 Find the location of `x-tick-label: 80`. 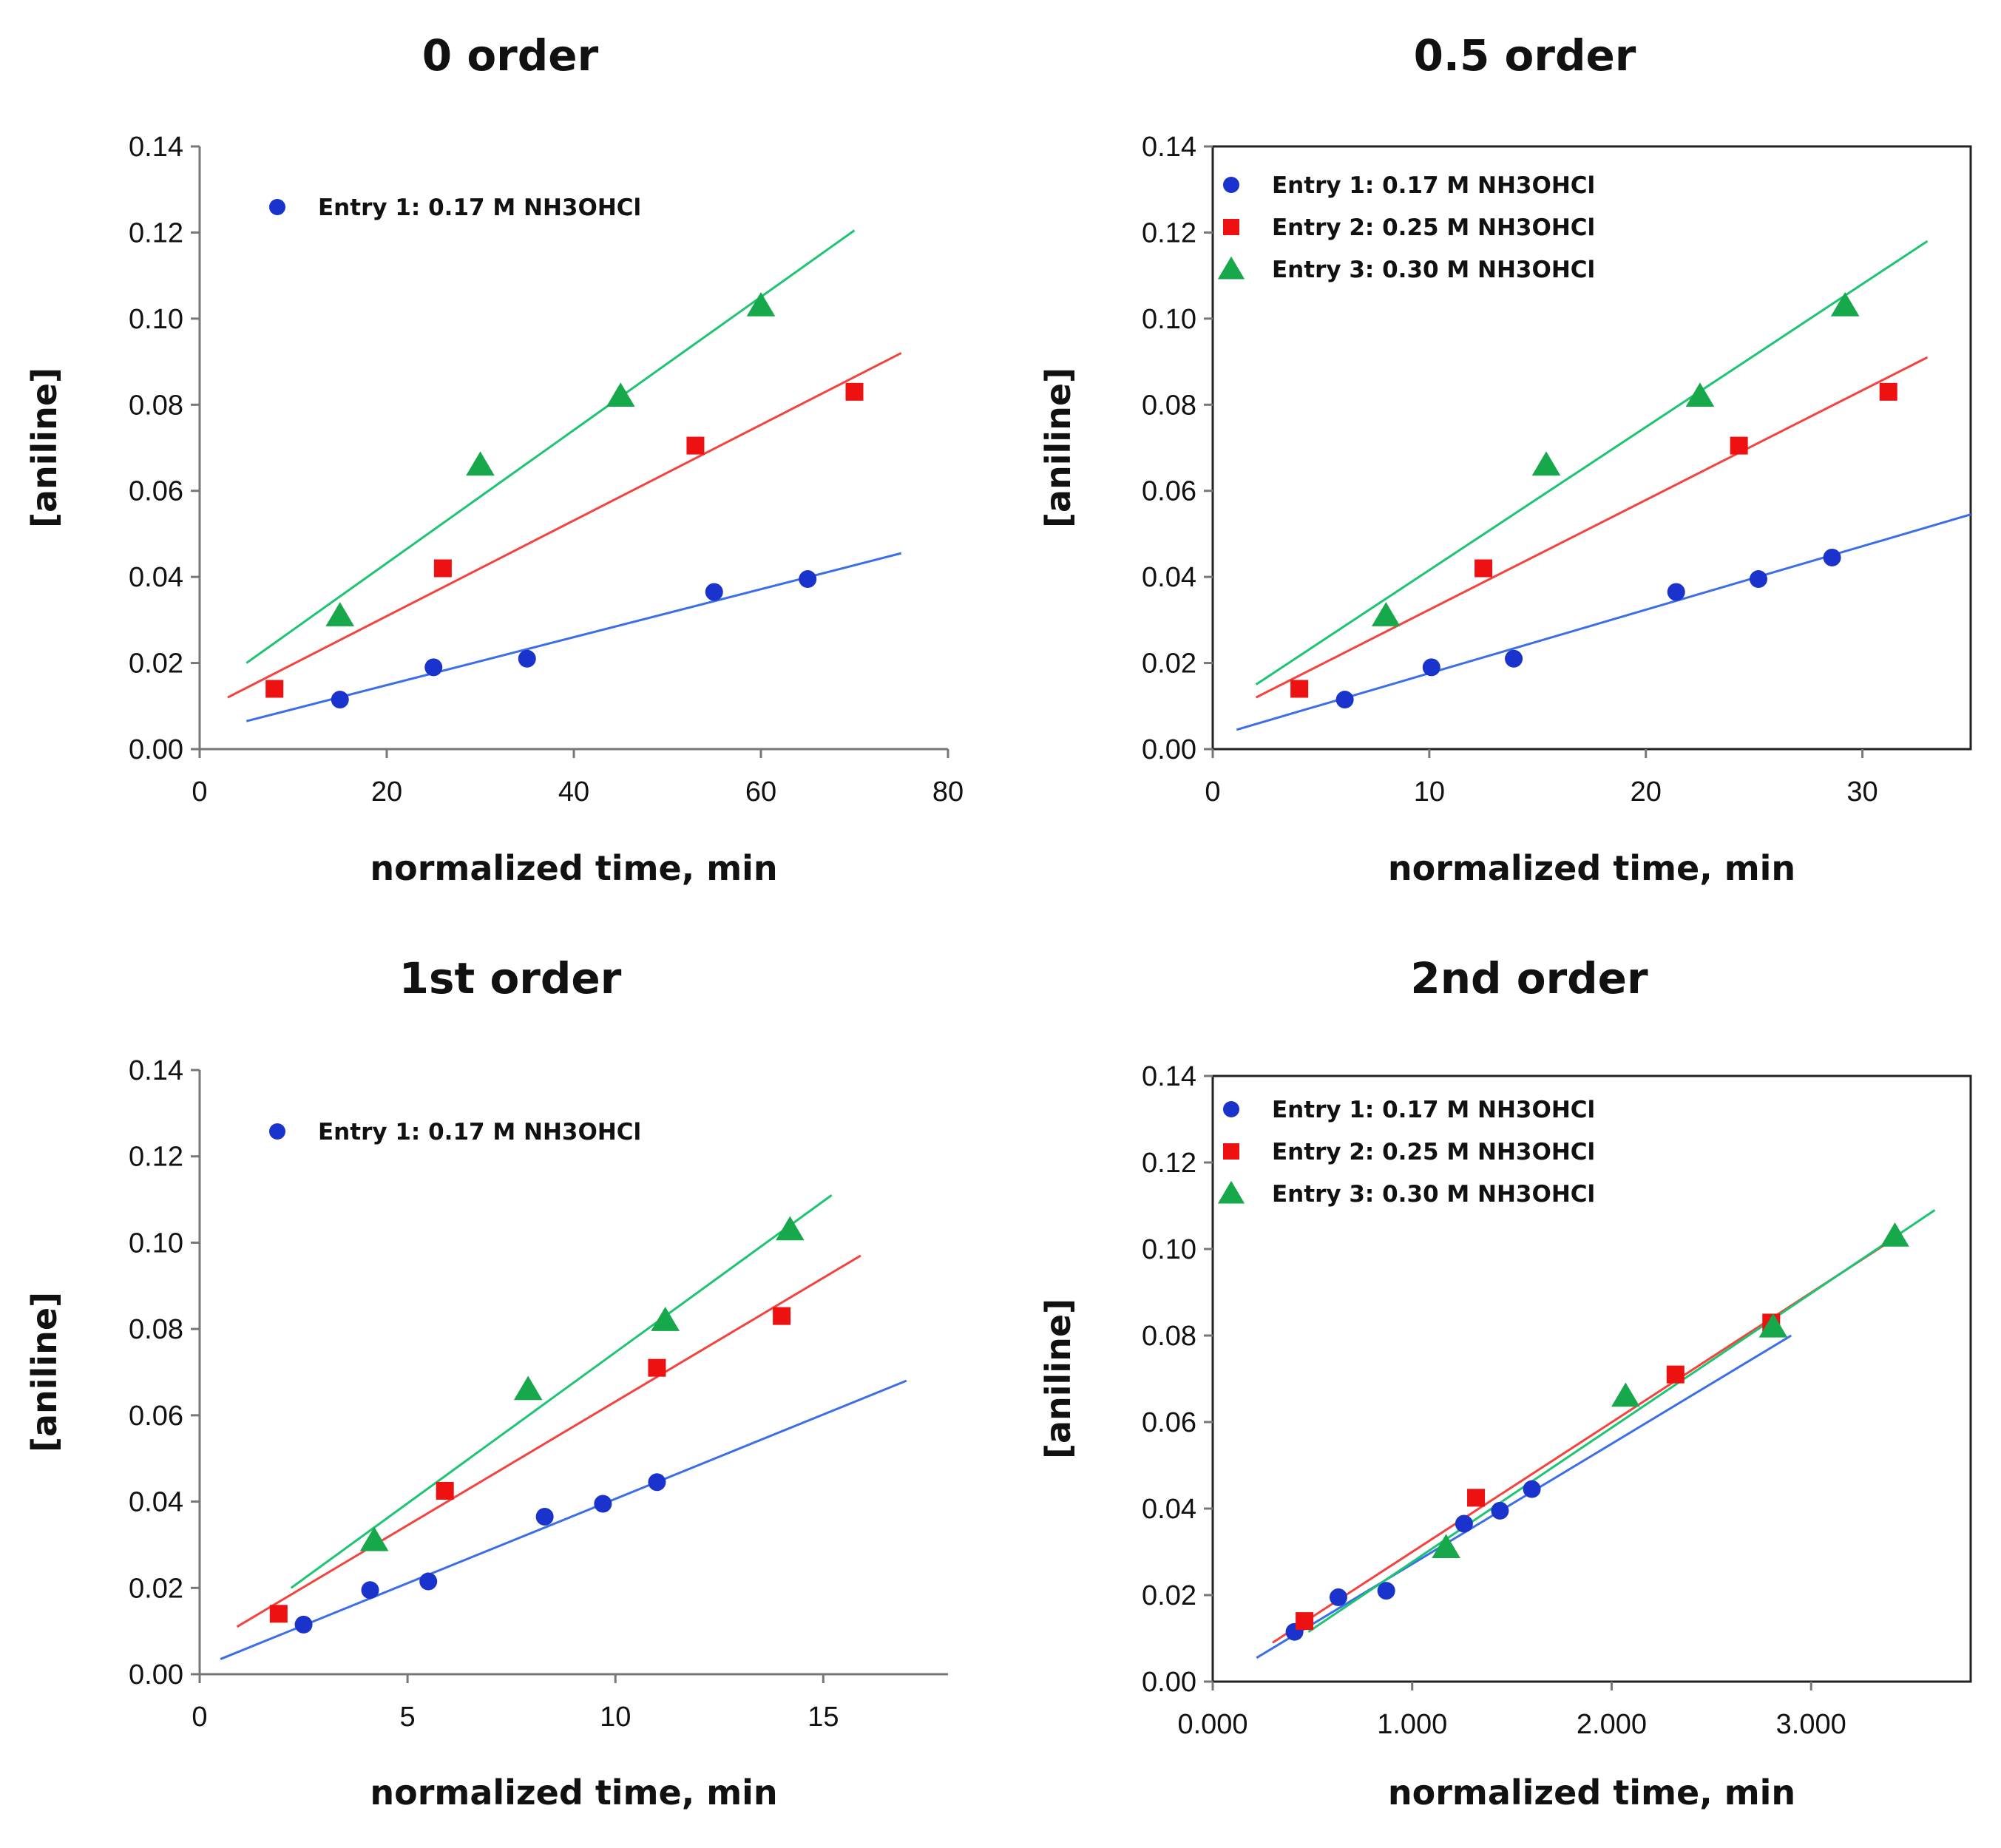

x-tick-label: 80 is located at coordinates (948, 792).